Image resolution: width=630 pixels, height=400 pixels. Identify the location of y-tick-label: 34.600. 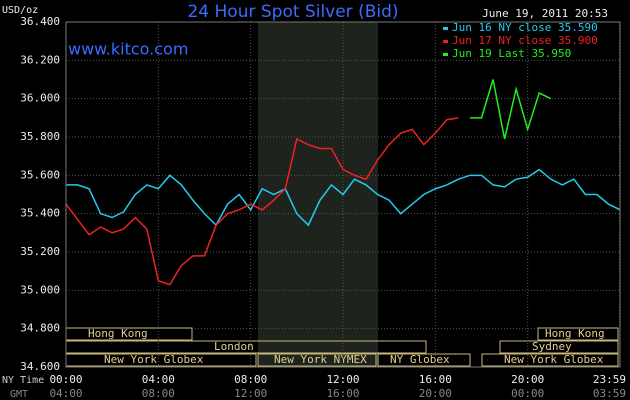
(40, 366).